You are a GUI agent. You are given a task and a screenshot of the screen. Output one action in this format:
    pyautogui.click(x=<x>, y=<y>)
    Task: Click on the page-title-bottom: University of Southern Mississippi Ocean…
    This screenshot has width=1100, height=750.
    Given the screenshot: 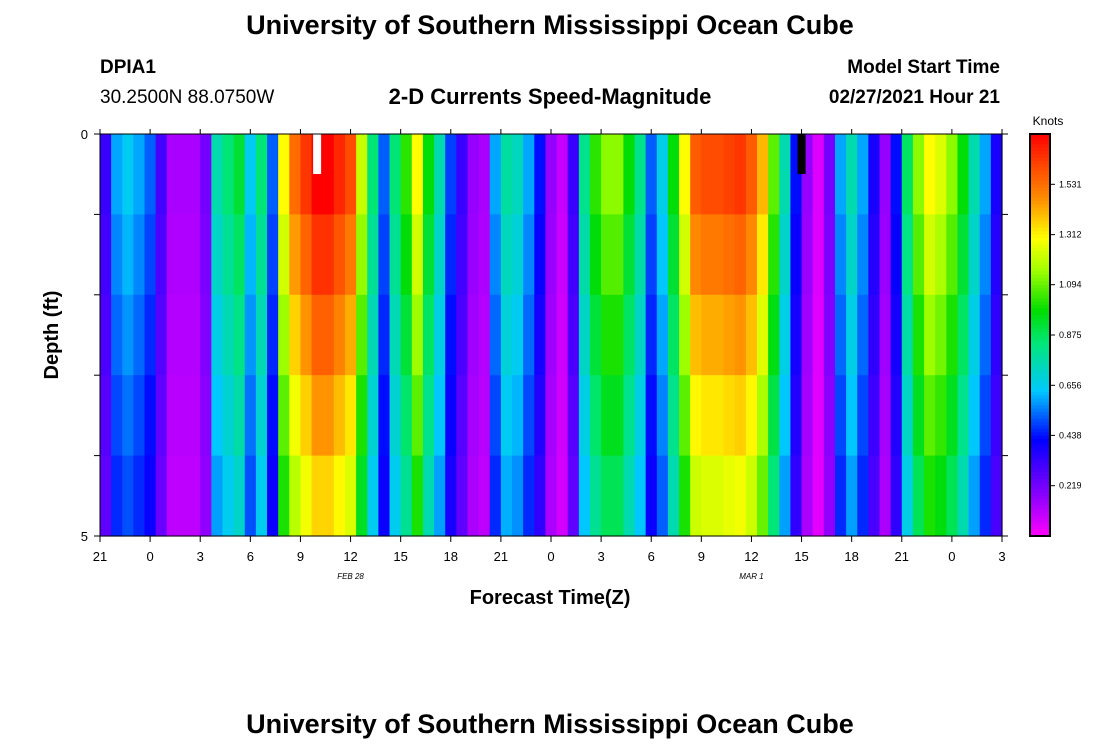 What is the action you would take?
    pyautogui.click(x=550, y=724)
    